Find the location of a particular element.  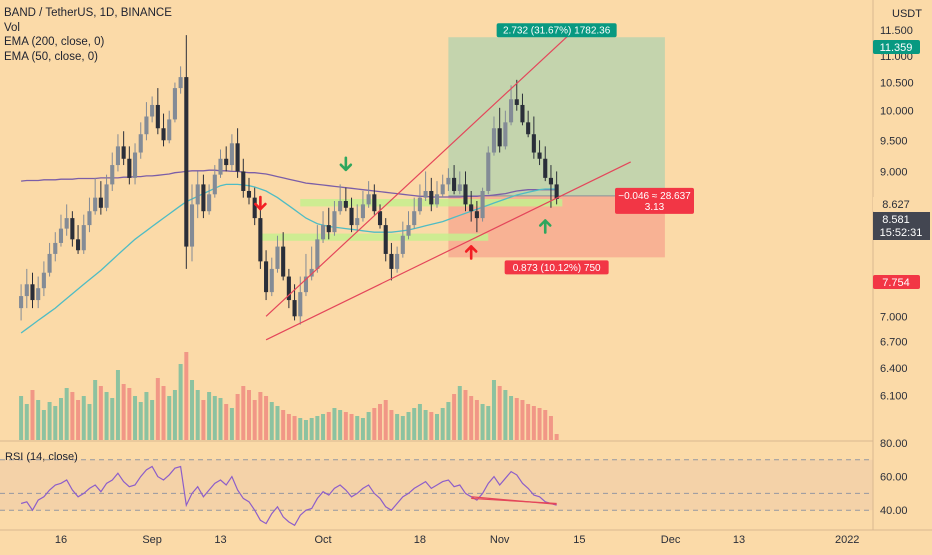

rsi-tick-label: 60.00 is located at coordinates (894, 478).